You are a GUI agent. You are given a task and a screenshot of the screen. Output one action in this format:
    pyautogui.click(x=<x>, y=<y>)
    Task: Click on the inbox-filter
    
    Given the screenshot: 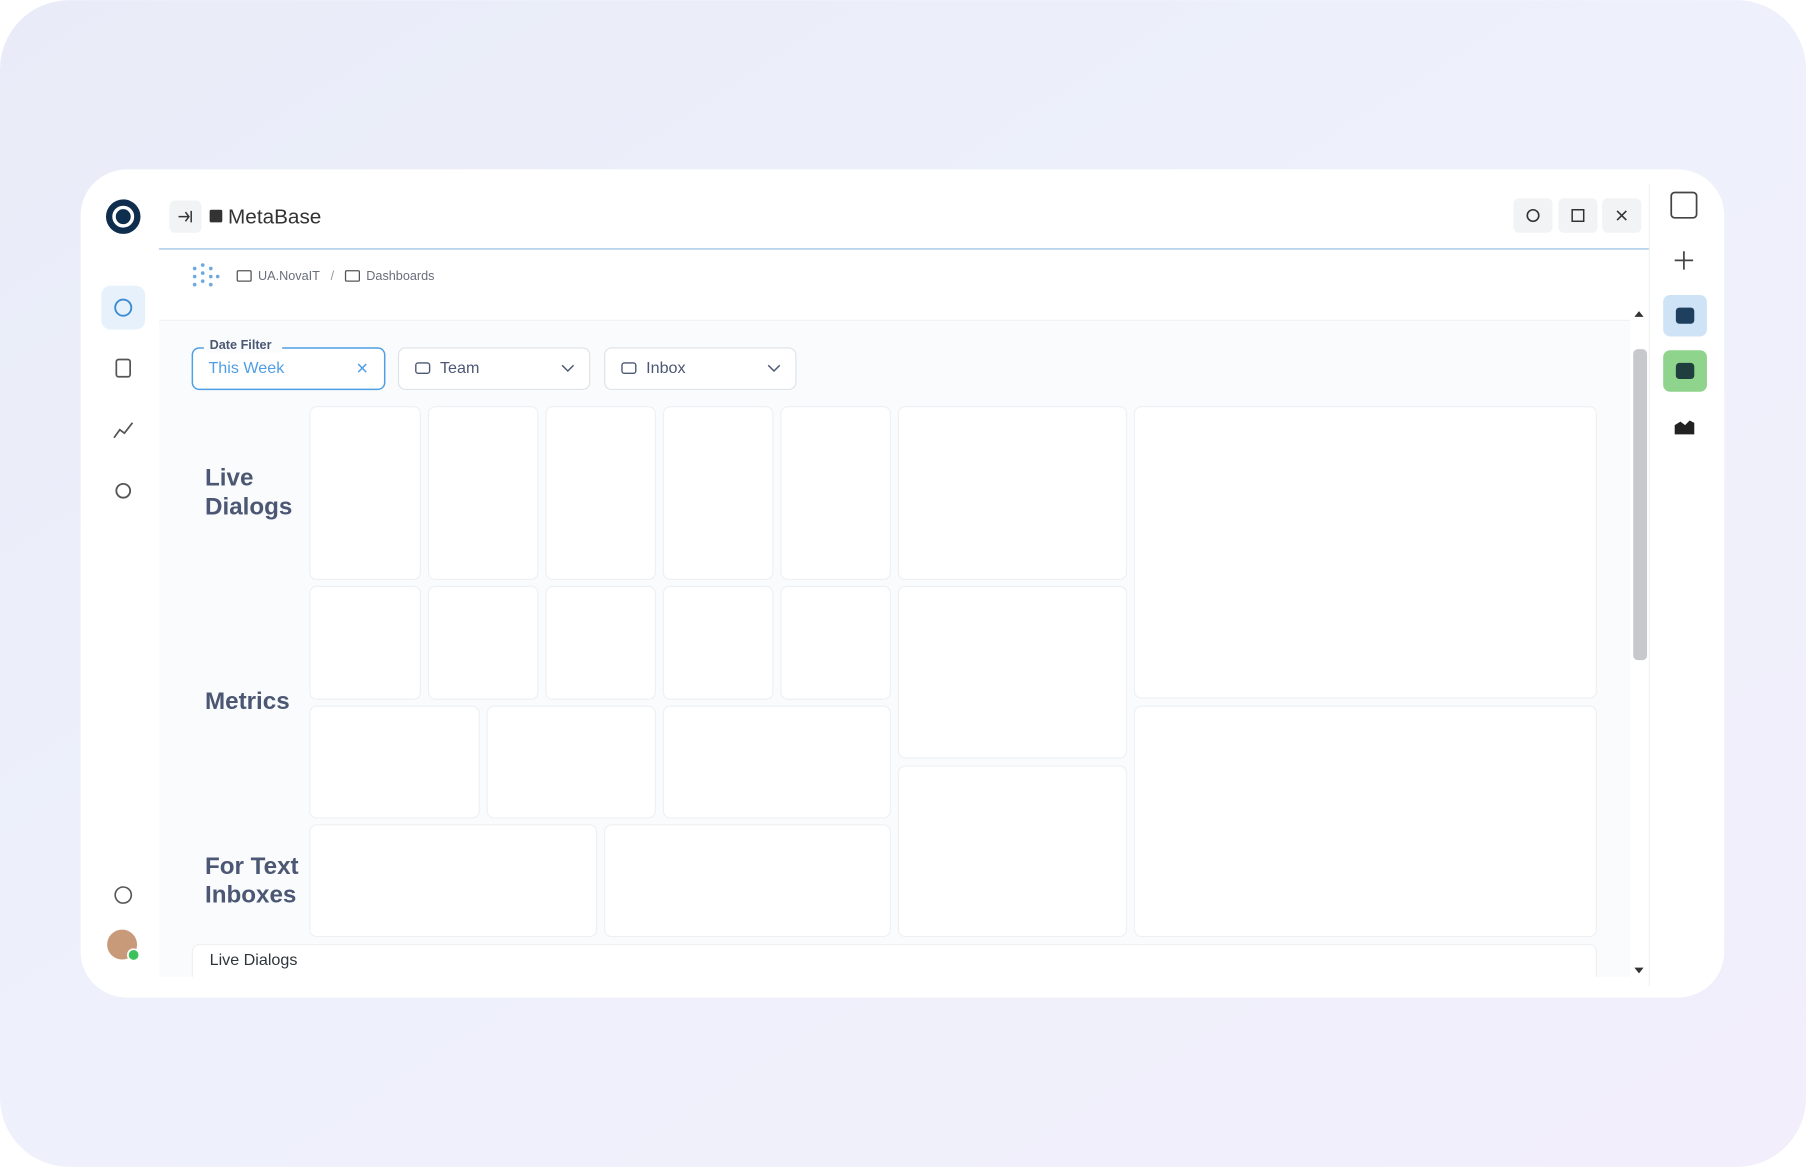 What is the action you would take?
    pyautogui.click(x=700, y=368)
    